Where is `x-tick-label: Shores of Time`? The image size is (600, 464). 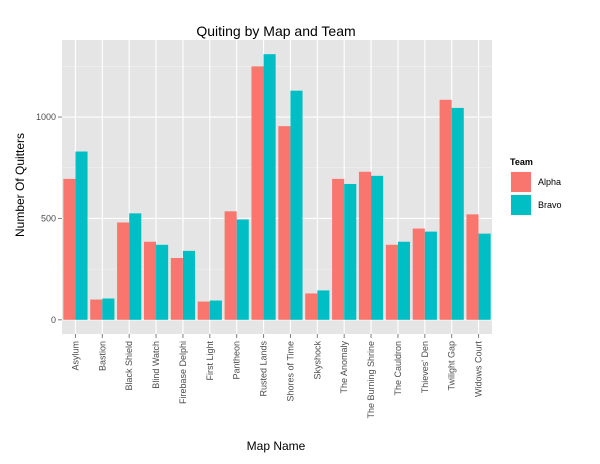
x-tick-label: Shores of Time is located at coordinates (290, 371).